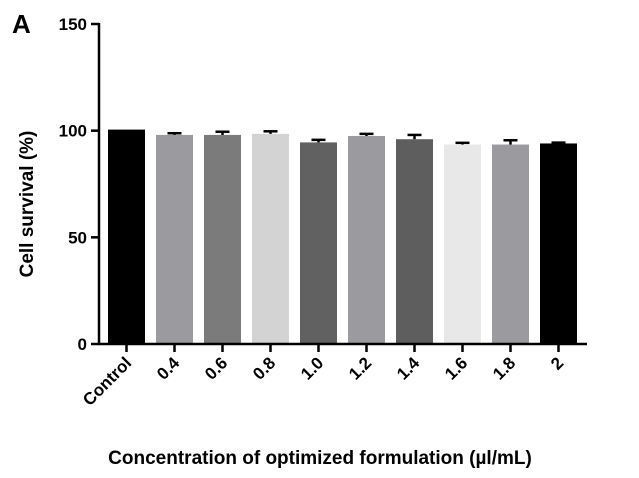  What do you see at coordinates (557, 363) in the screenshot?
I see `x-tick-label-9: 2` at bounding box center [557, 363].